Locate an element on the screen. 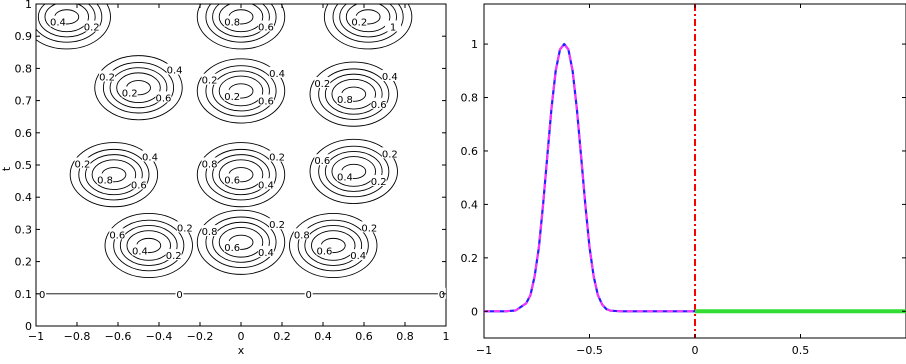 The image size is (906, 364). contour-label: 1 is located at coordinates (393, 27).